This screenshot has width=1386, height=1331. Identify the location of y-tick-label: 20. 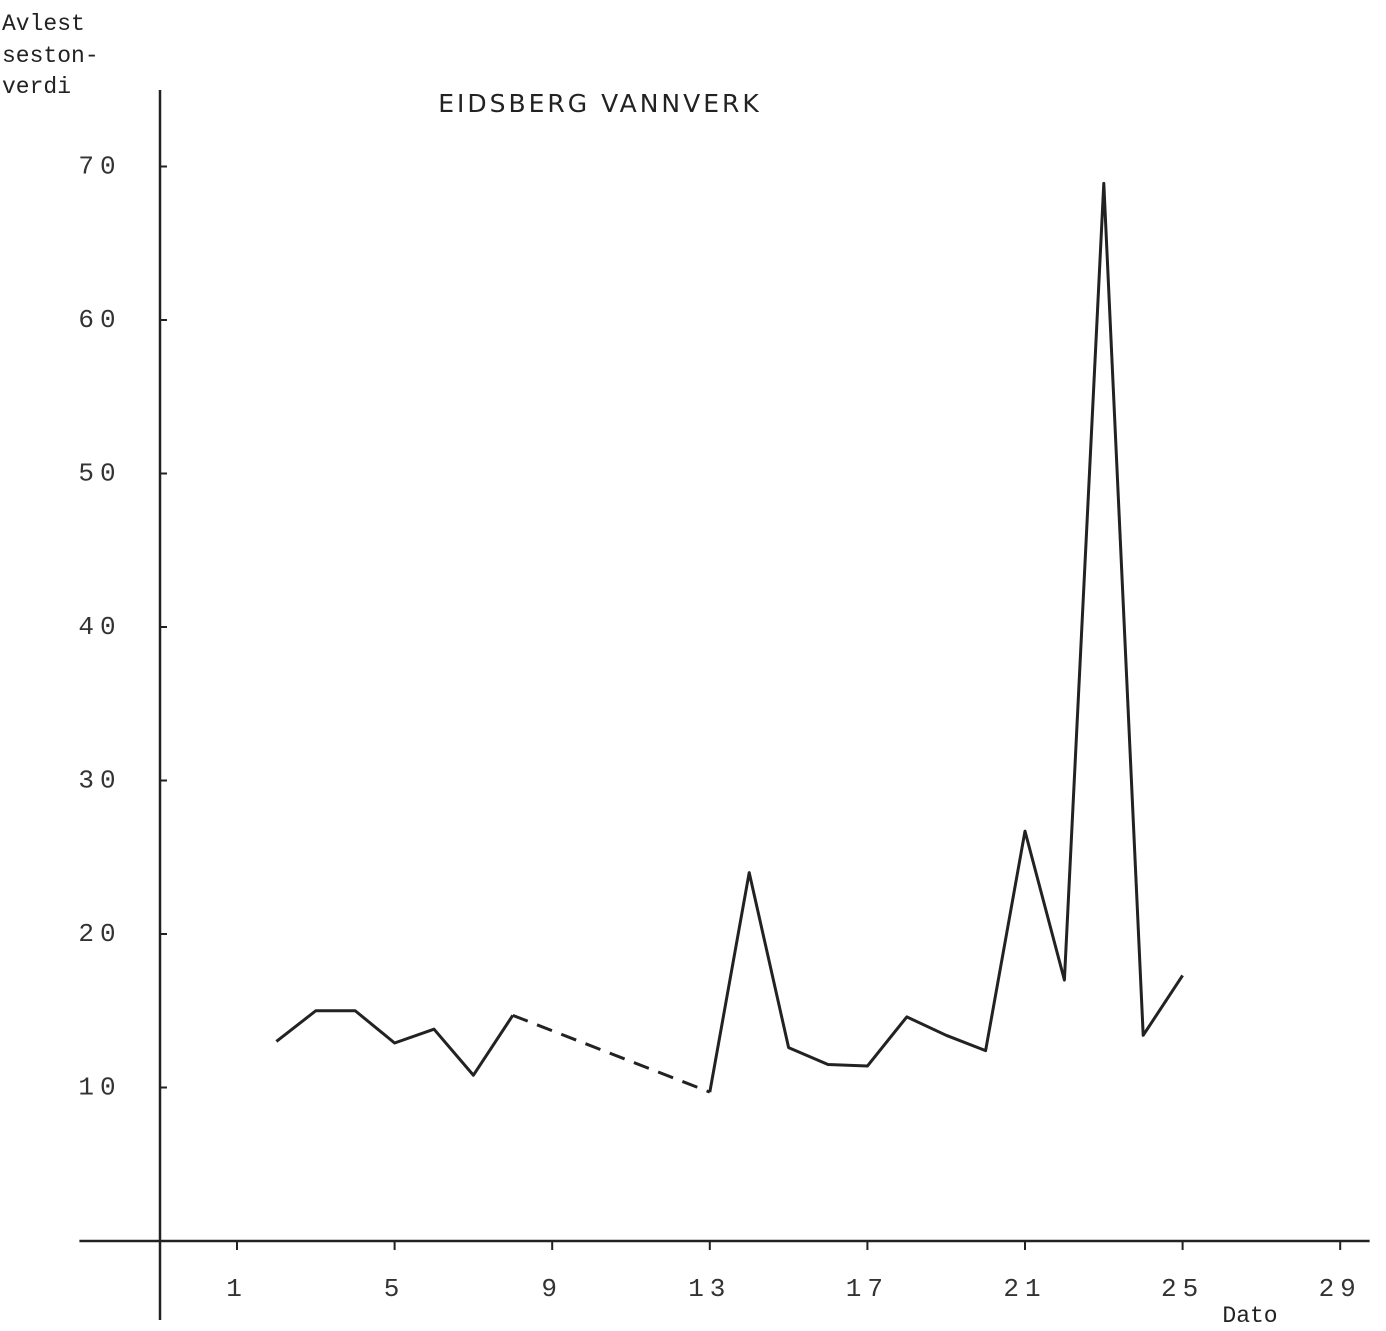
(99, 934).